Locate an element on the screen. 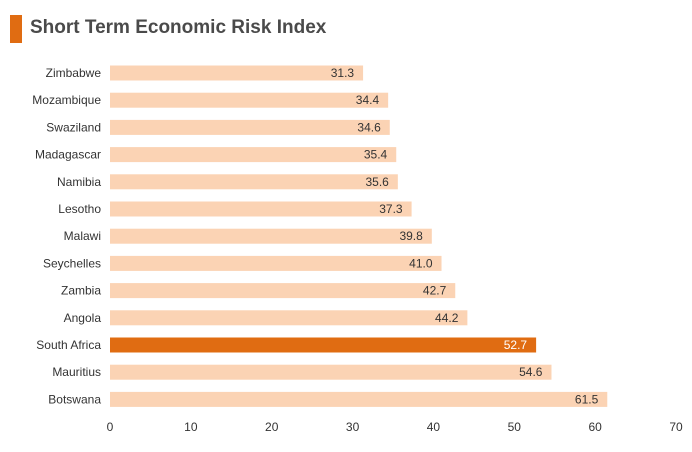 The width and height of the screenshot is (692, 452). value-label: 35.6 is located at coordinates (377, 182).